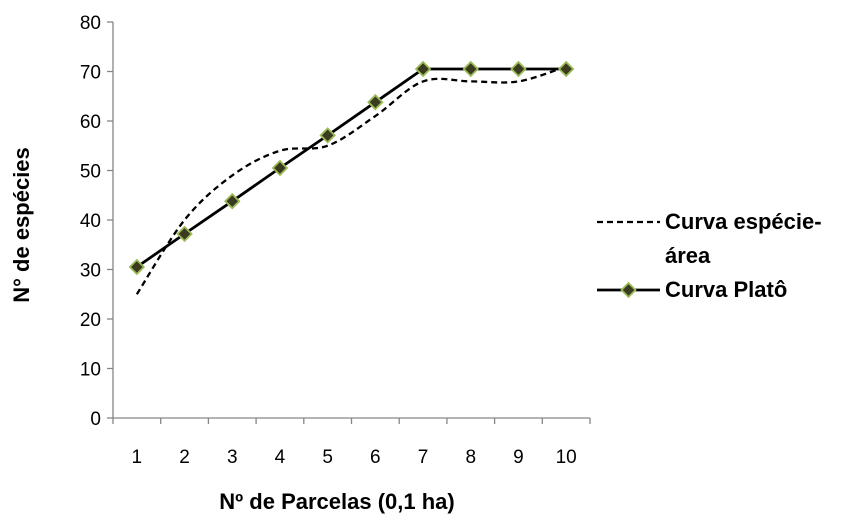 The width and height of the screenshot is (865, 521). What do you see at coordinates (90, 23) in the screenshot?
I see `y-tick-label: 80` at bounding box center [90, 23].